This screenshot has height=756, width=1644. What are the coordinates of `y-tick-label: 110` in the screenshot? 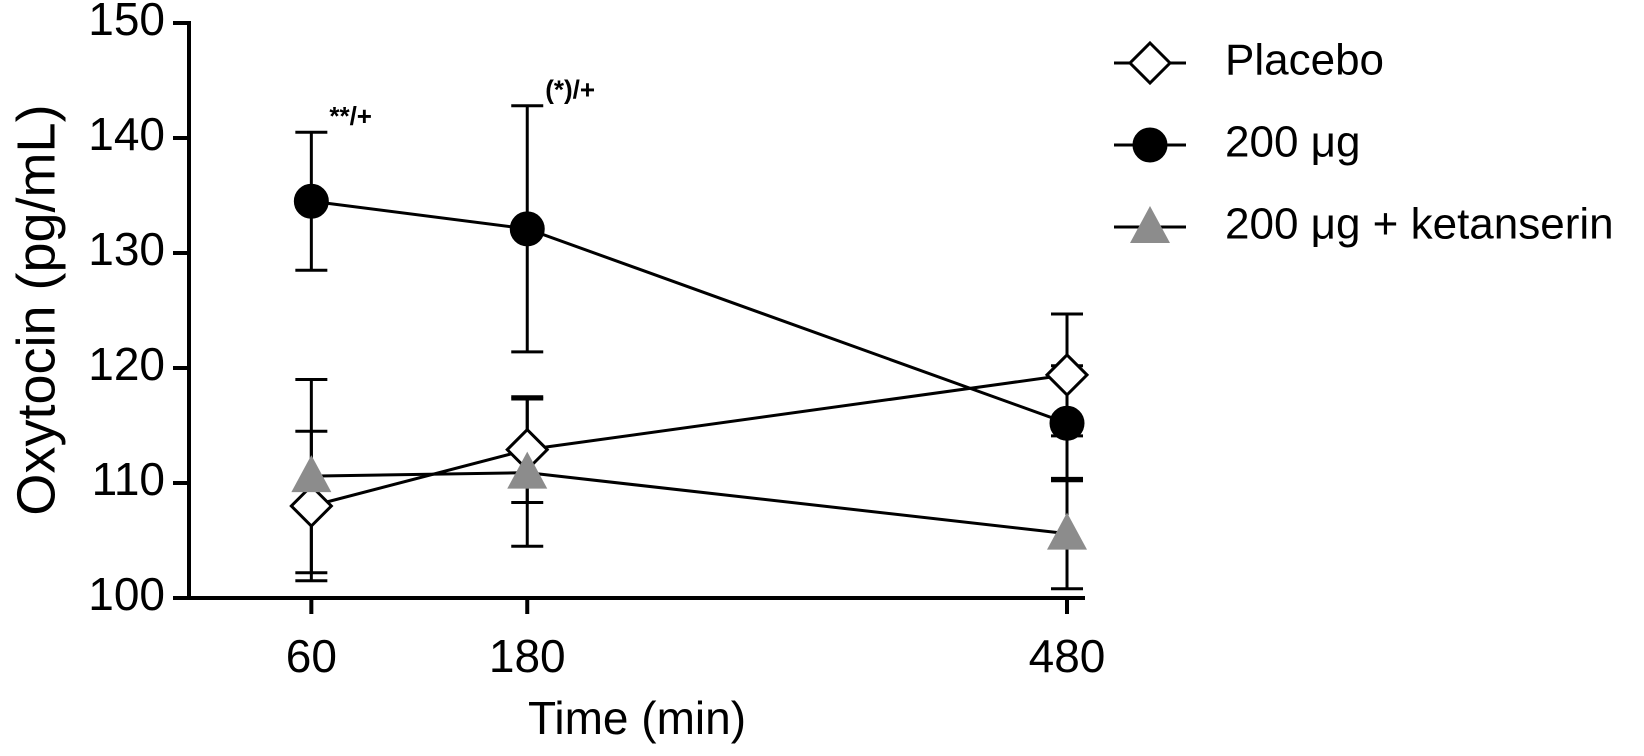 It's located at (128, 479).